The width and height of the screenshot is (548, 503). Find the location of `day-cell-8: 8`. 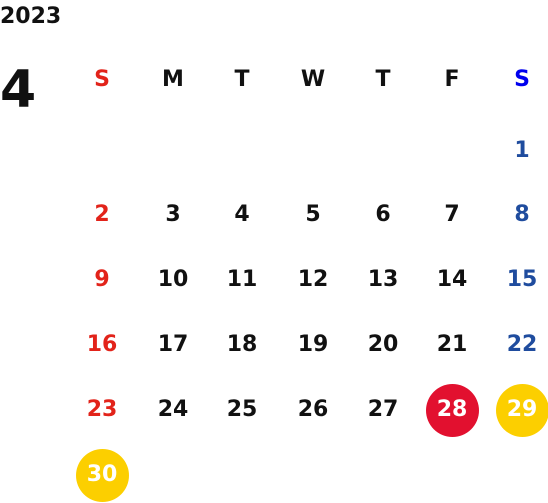

day-cell-8: 8 is located at coordinates (522, 214).